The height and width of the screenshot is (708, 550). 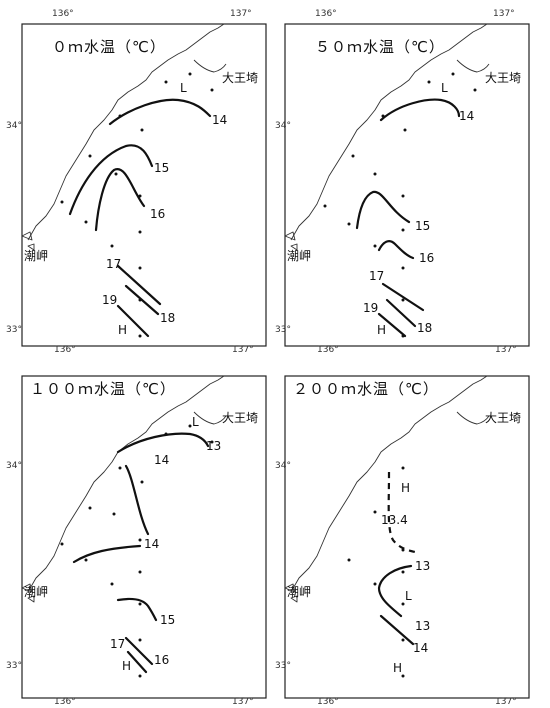 I want to click on isotherm-13b-label: 13, so click(x=423, y=626).